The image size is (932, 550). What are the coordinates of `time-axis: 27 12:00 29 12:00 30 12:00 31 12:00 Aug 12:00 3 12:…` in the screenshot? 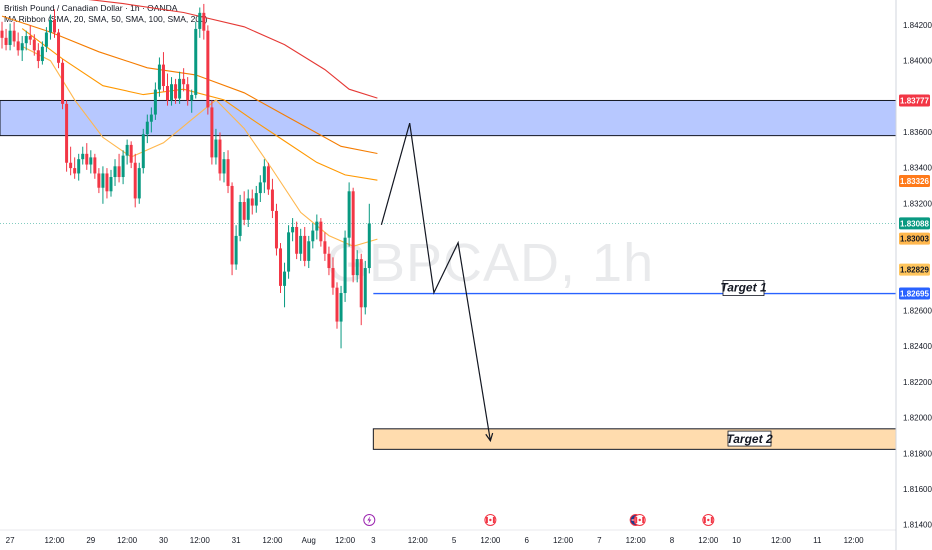 It's located at (448, 537).